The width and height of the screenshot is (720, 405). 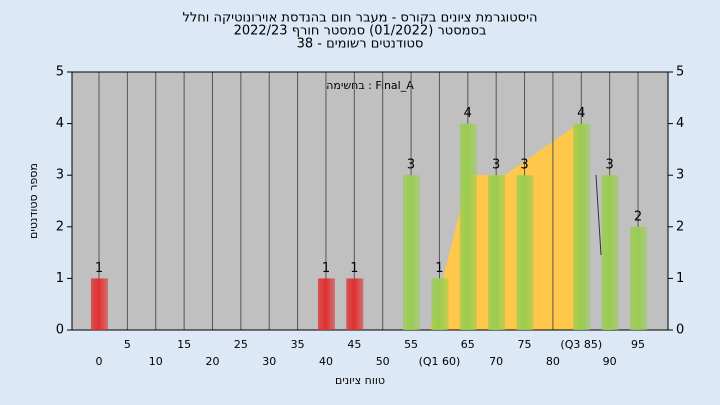 What do you see at coordinates (184, 344) in the screenshot?
I see `x-tick-label: 15` at bounding box center [184, 344].